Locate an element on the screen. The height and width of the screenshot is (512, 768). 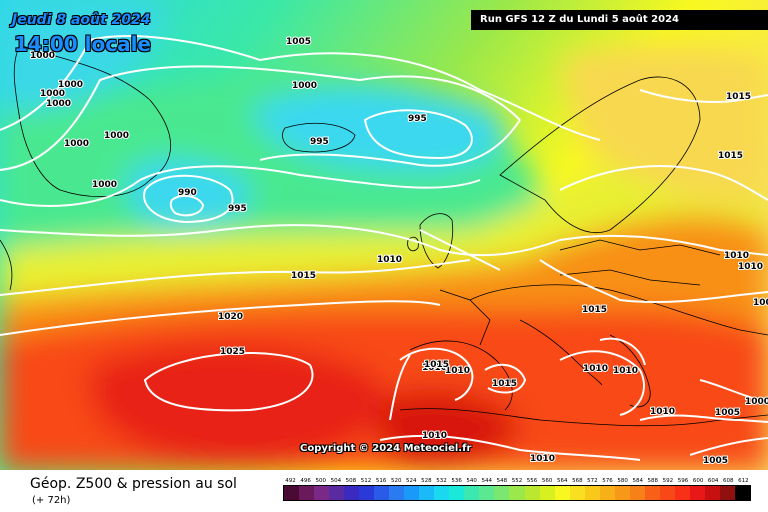
yellow-nordic is located at coordinates (664, 123).